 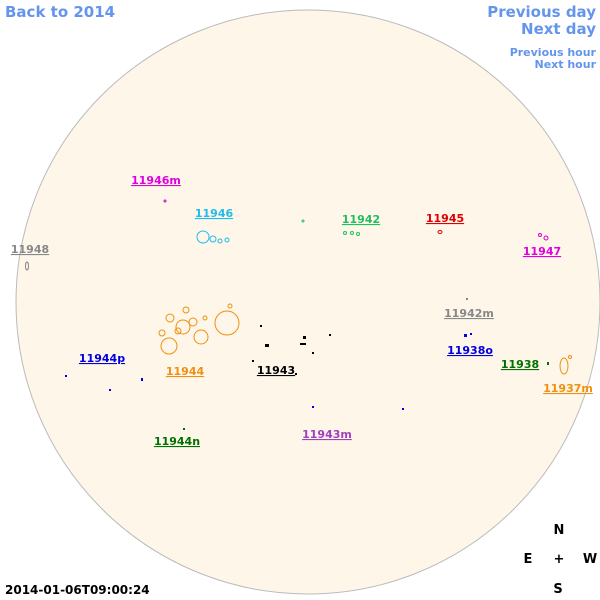 I want to click on compass-north: N, so click(x=559, y=530).